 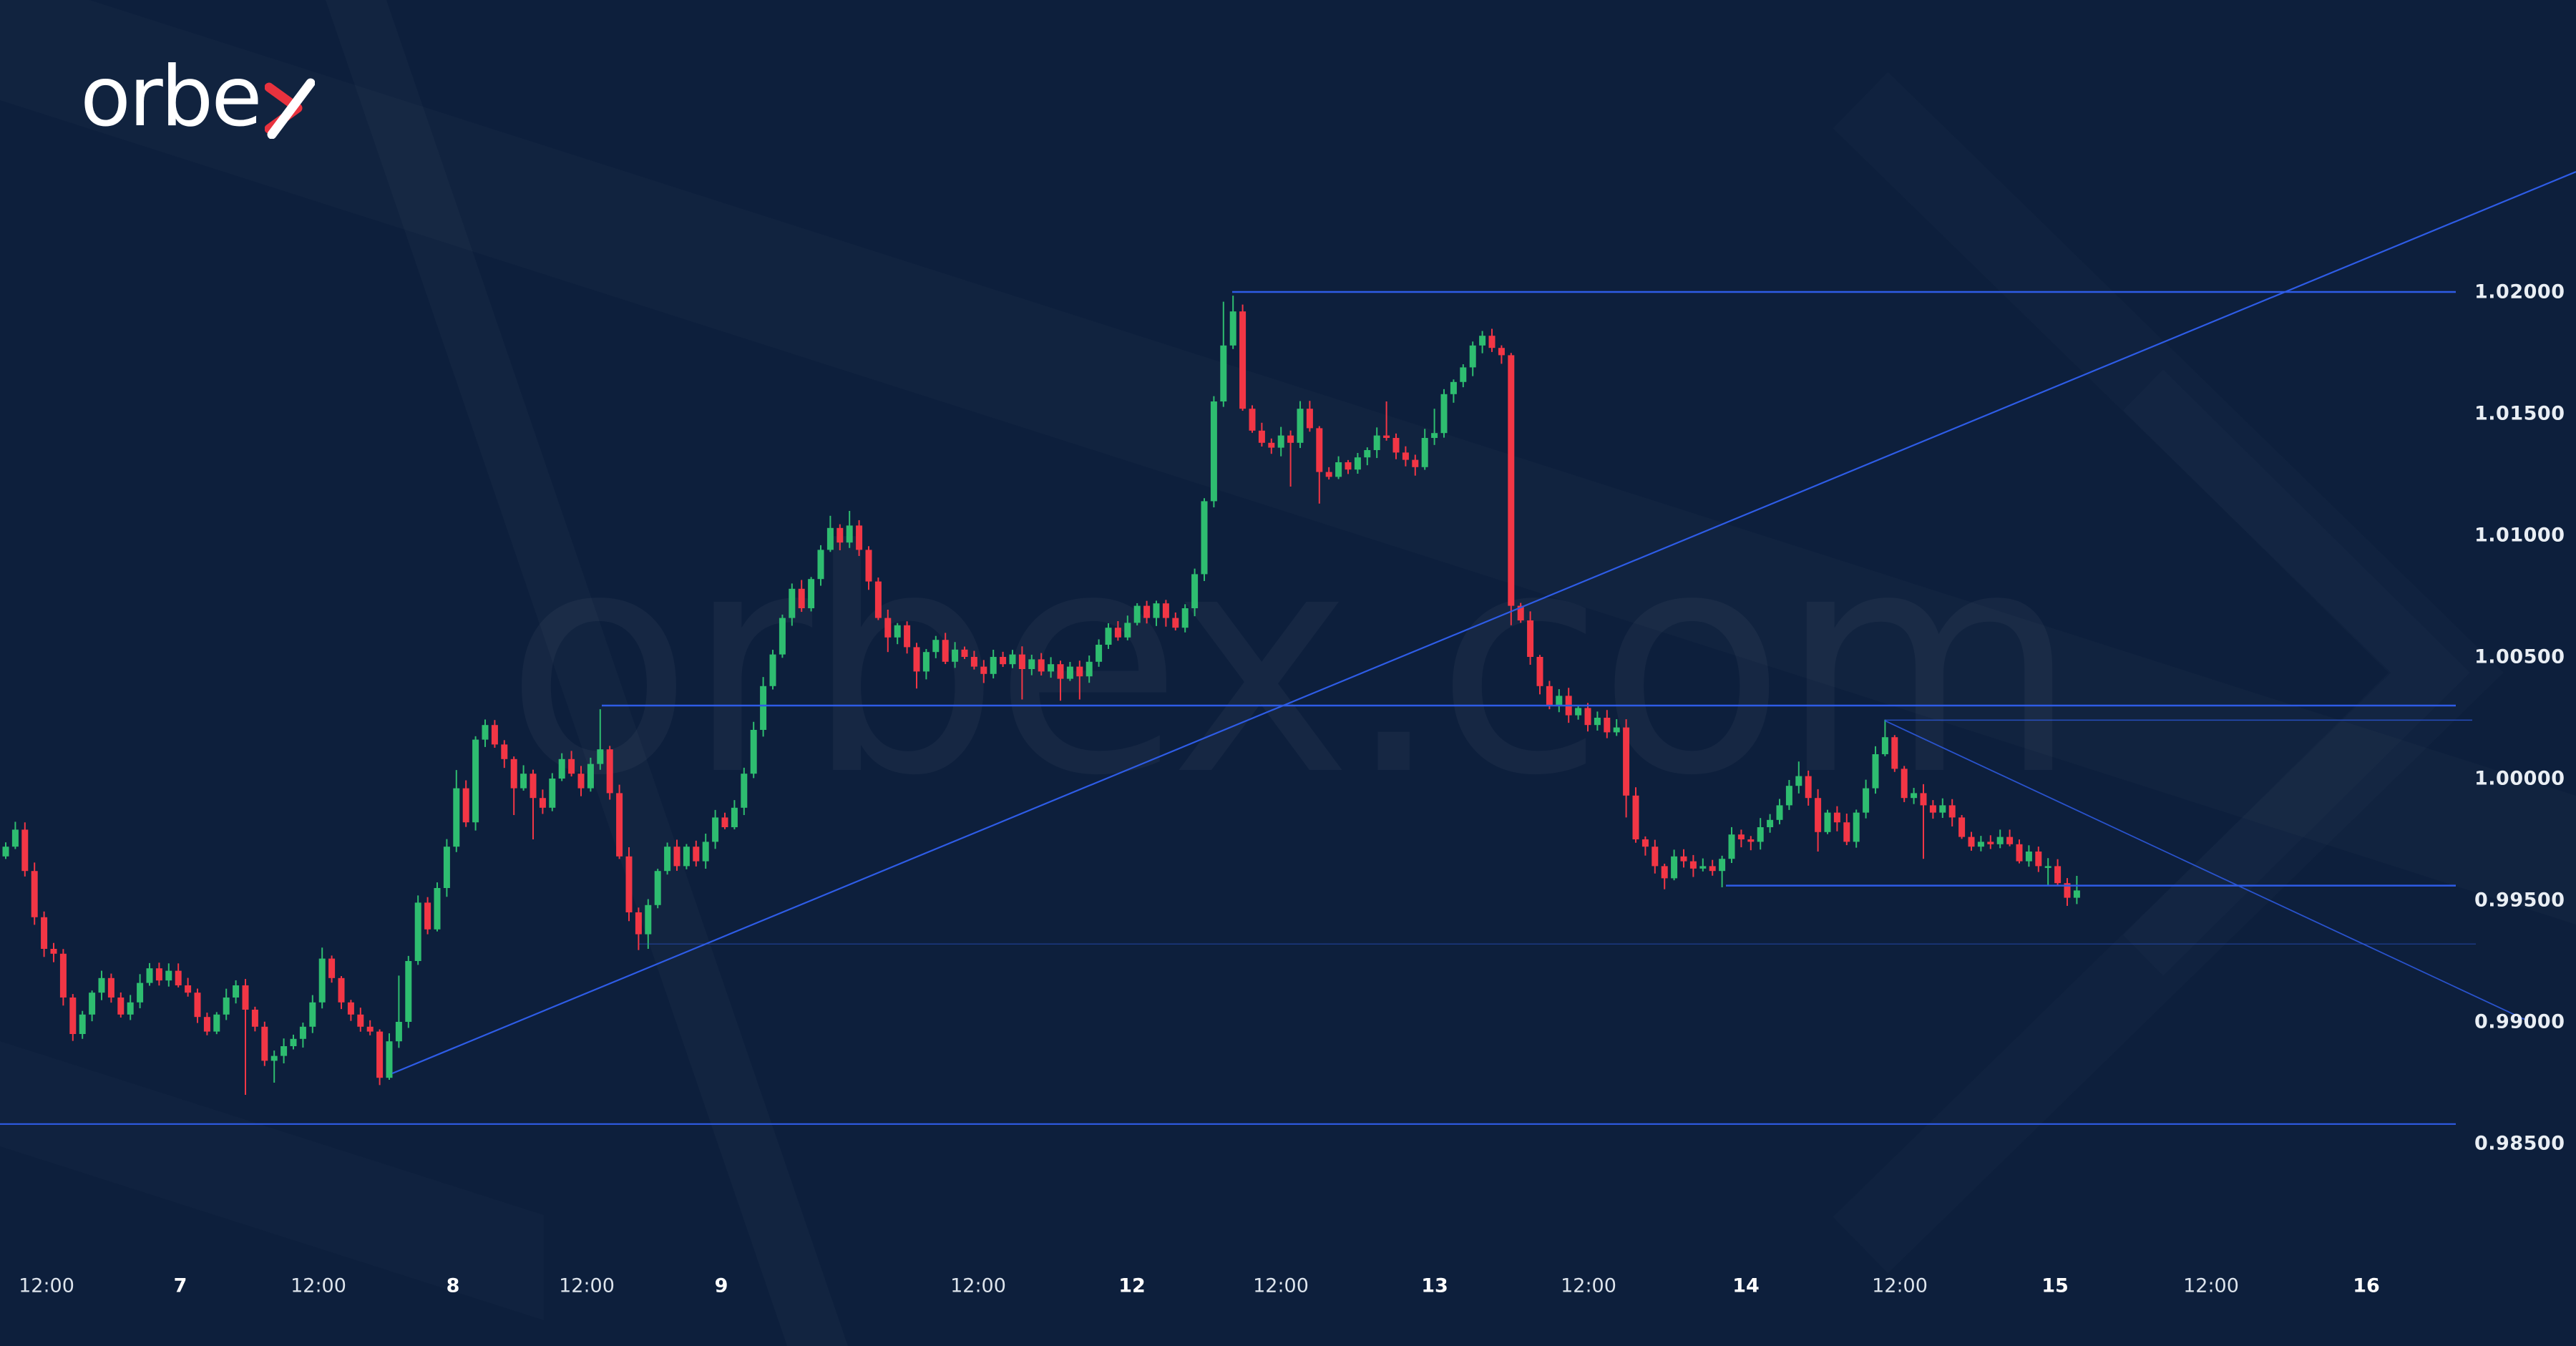 I want to click on price-axis-label: 0.99500, so click(x=2519, y=900).